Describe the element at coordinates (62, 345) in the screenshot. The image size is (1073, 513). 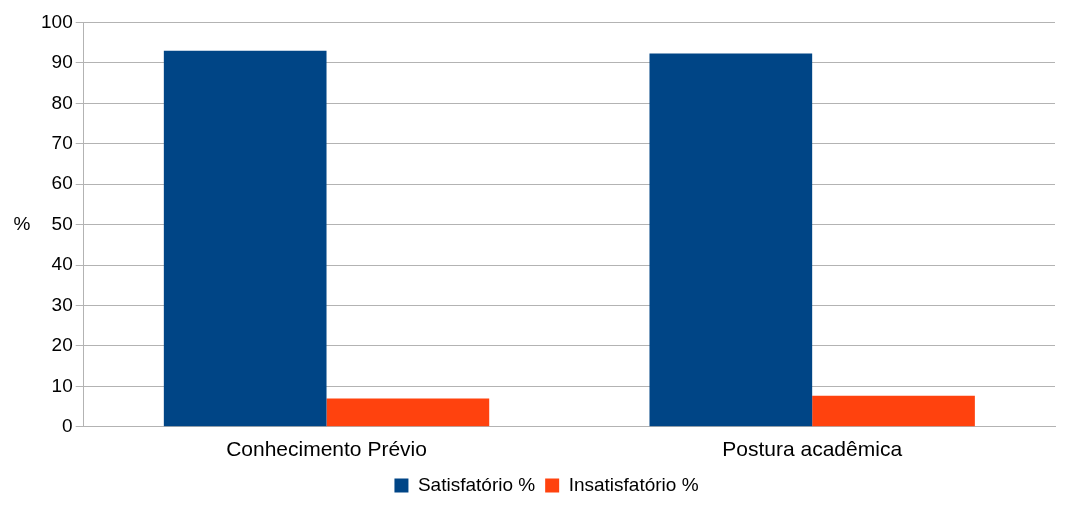
I see `y-tick-label: 20` at that location.